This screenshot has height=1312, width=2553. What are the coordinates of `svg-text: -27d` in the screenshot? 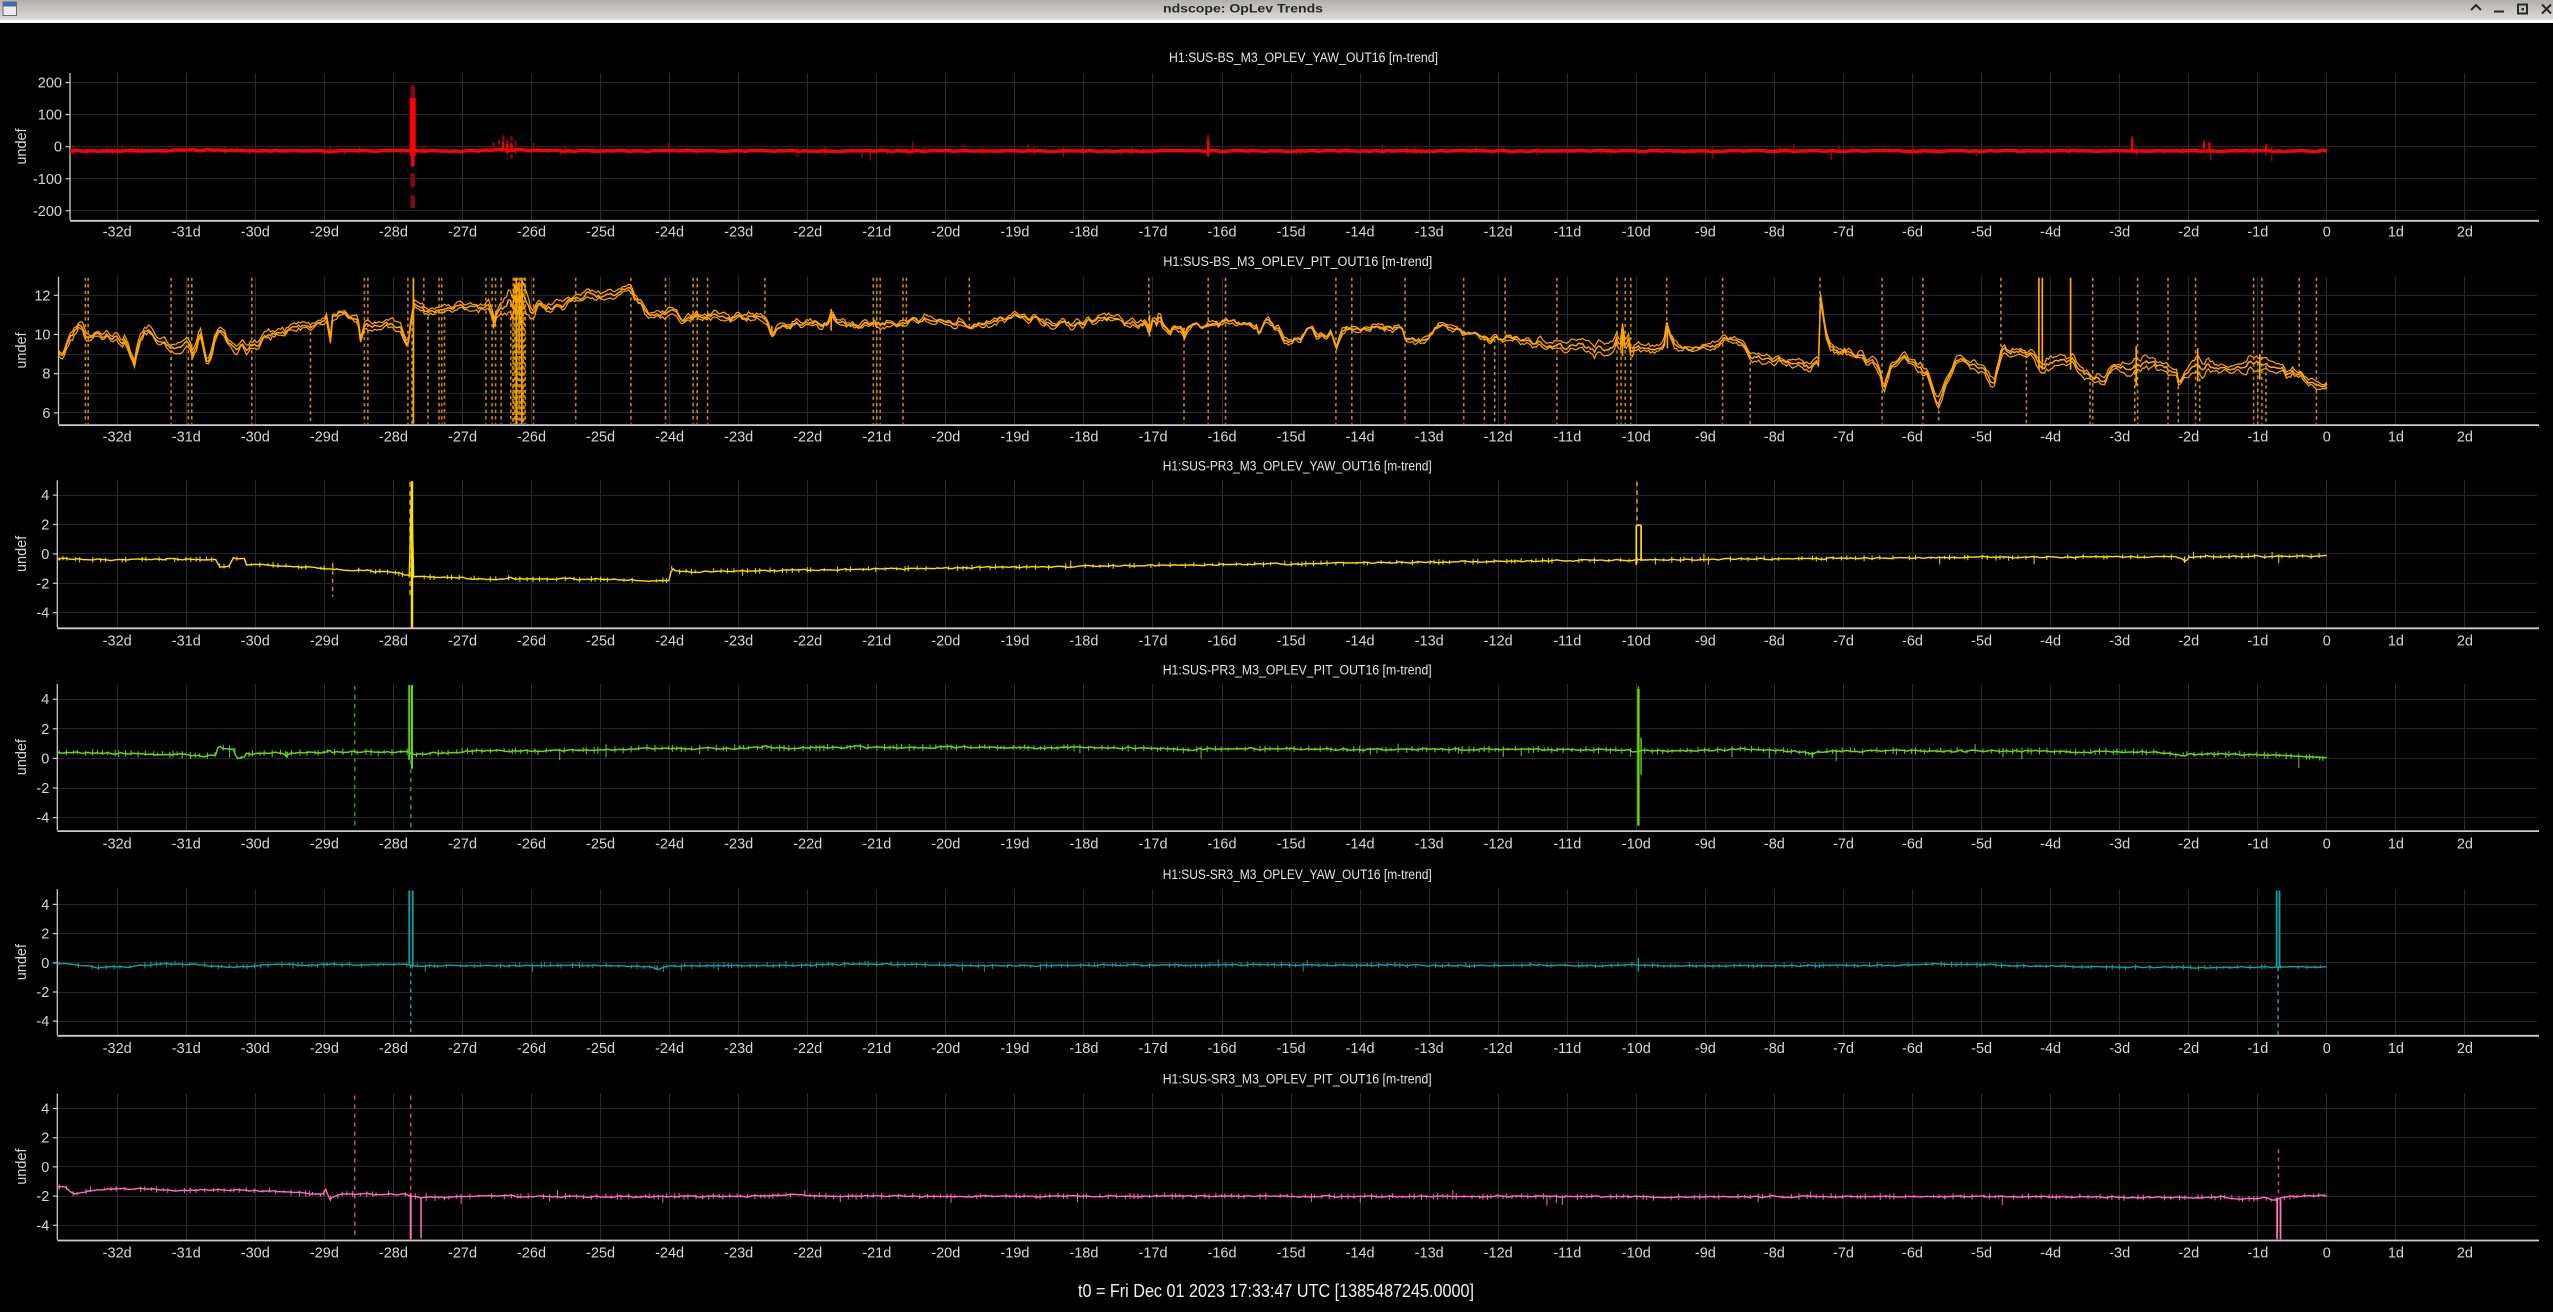 It's located at (462, 845).